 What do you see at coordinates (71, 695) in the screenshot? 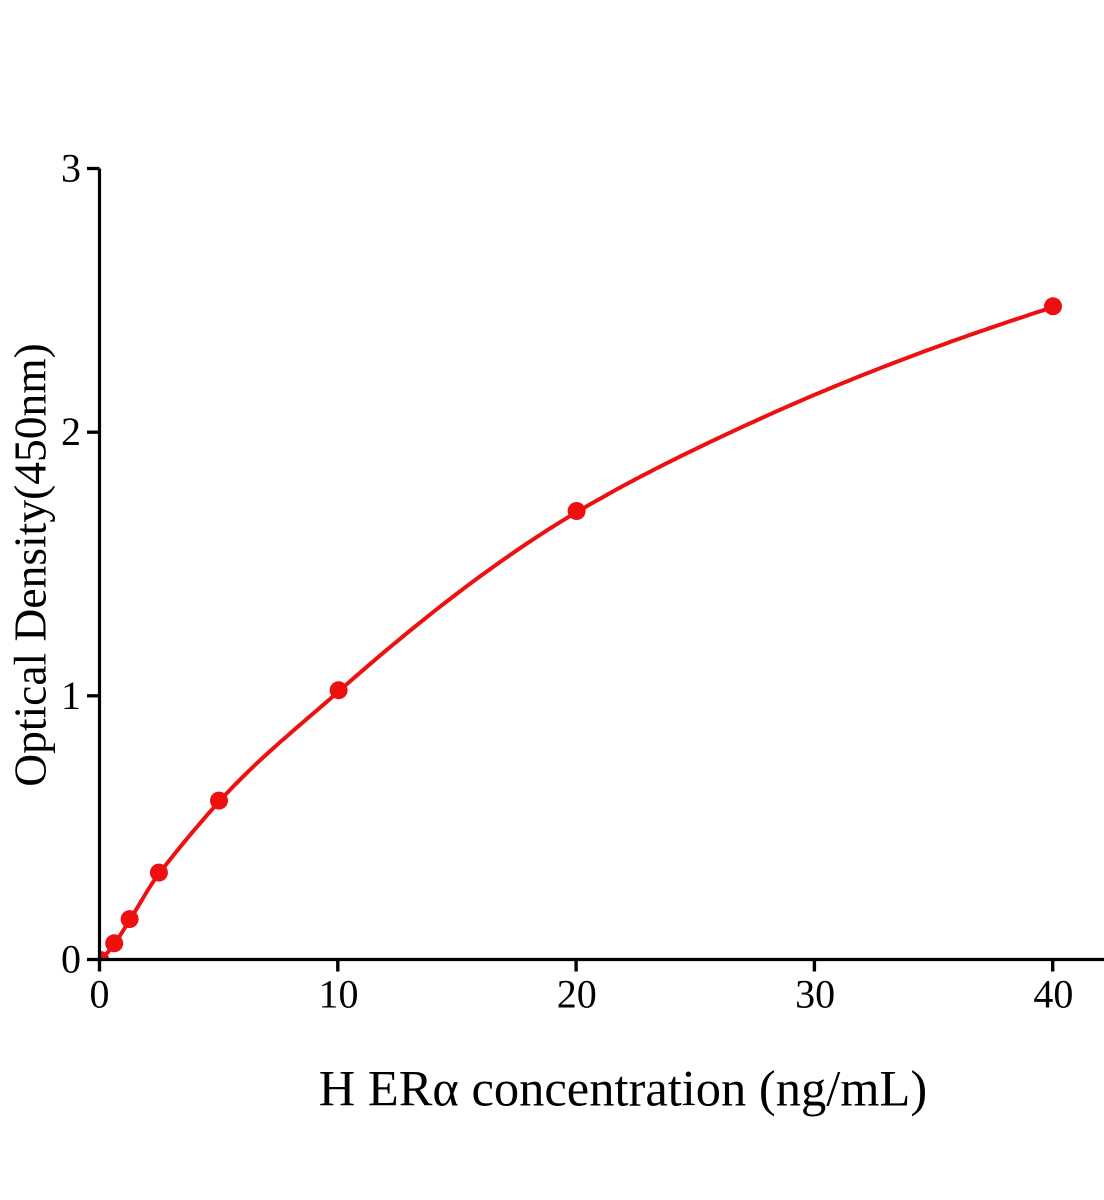
I see `svg-text: 1` at bounding box center [71, 695].